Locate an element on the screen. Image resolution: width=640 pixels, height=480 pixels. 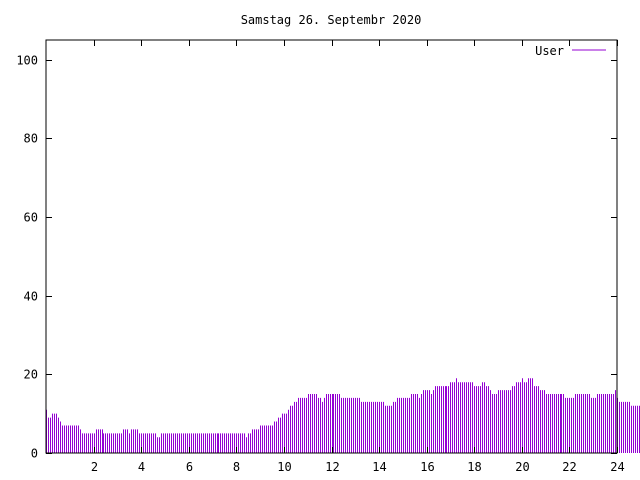
y-tick-label: 100 is located at coordinates (27, 61).